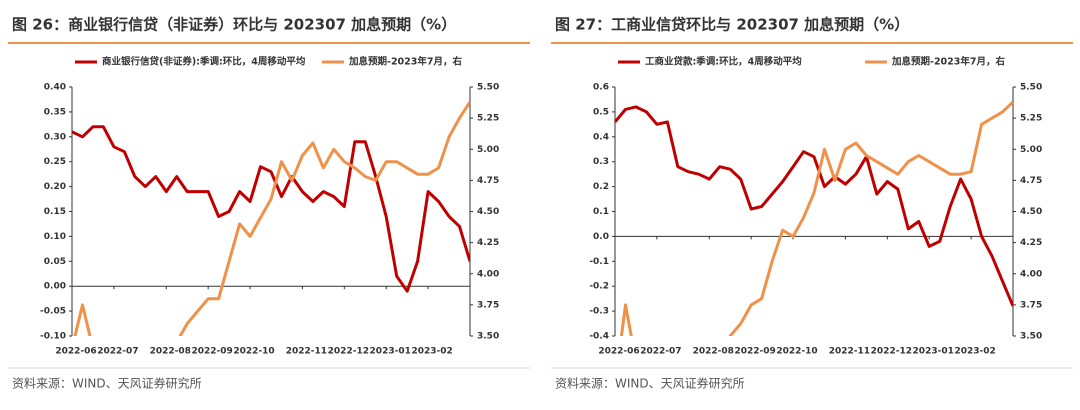  Describe the element at coordinates (55, 212) in the screenshot. I see `y-tick-label: 0.15` at that location.